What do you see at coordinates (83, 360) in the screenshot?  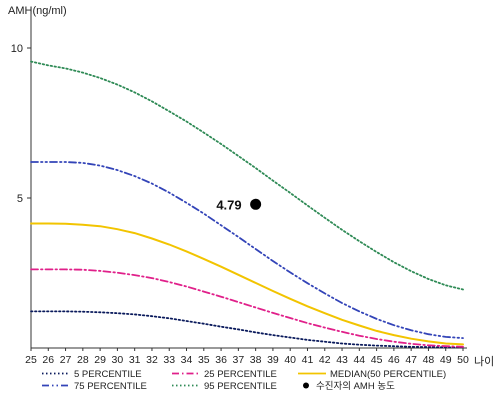 I see `x-tick-label: 28` at bounding box center [83, 360].